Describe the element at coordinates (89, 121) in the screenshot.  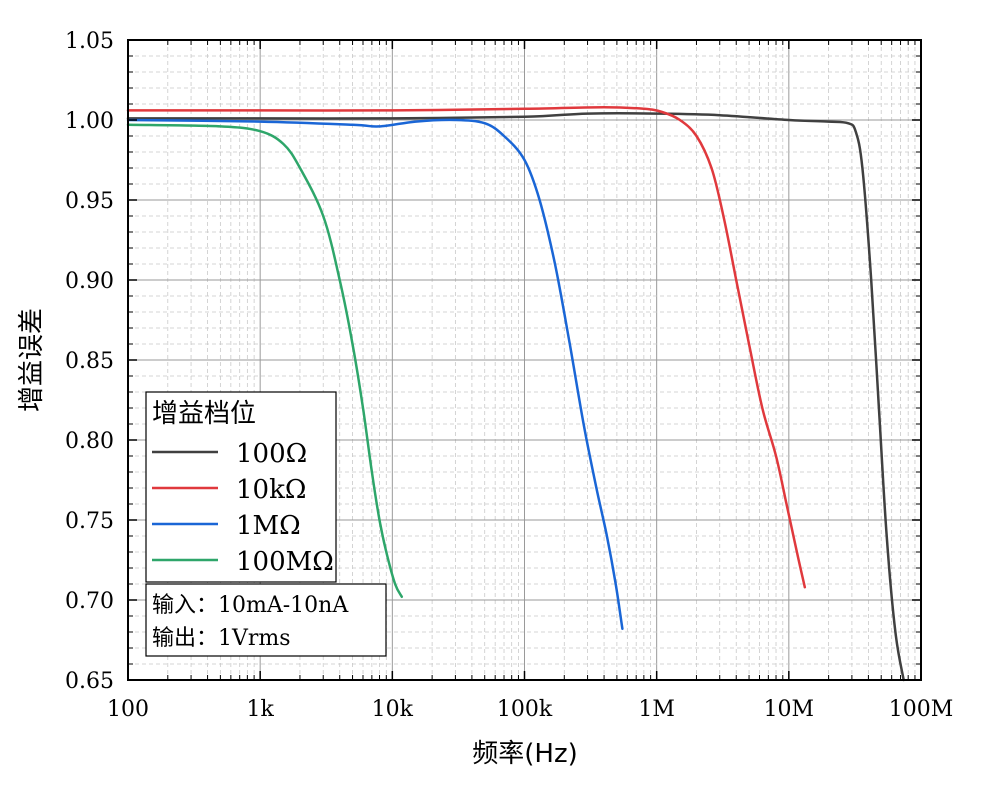
I see `y-tick-label: 1.00` at that location.